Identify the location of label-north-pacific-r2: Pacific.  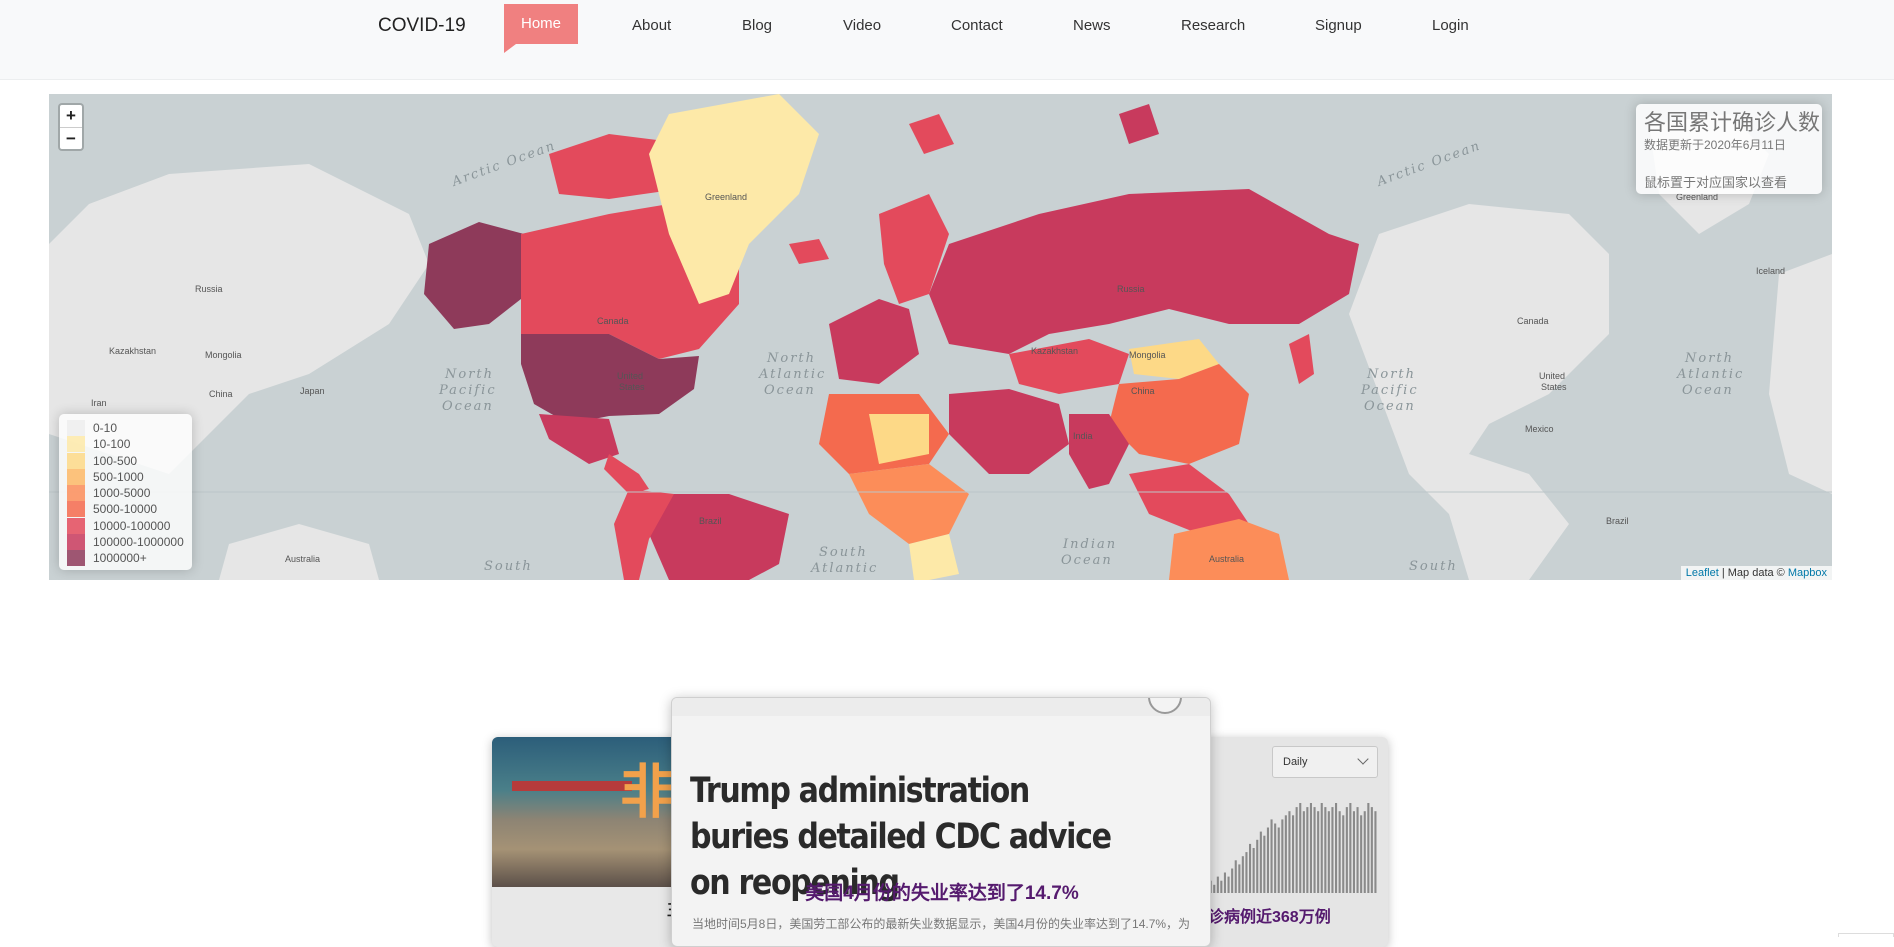
(1389, 390).